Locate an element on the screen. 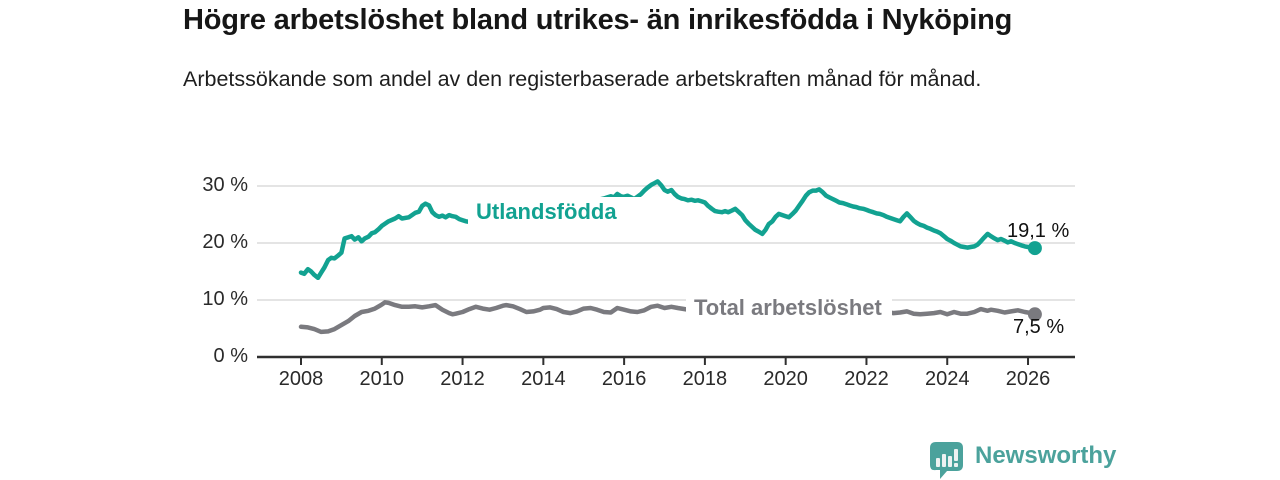 Image resolution: width=1280 pixels, height=480 pixels. end-value-label-utlandsfodda: 19,1 % is located at coordinates (1038, 231).